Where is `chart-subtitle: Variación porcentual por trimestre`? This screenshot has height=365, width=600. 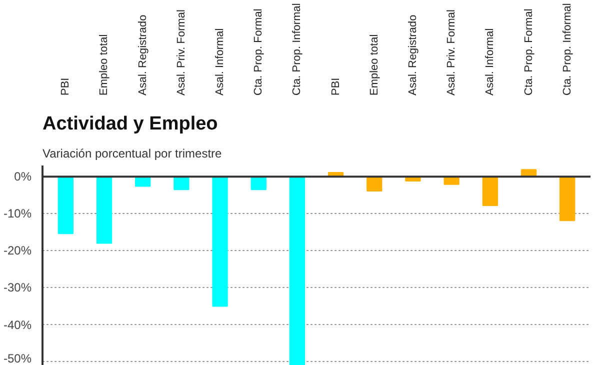 chart-subtitle: Variación porcentual por trimestre is located at coordinates (132, 153).